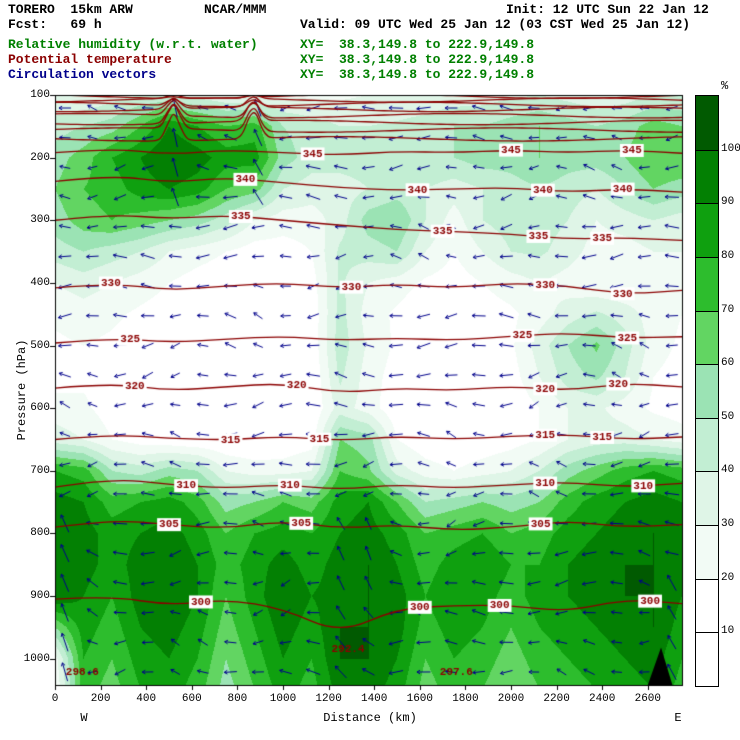 The height and width of the screenshot is (740, 740). Describe the element at coordinates (70, 9) in the screenshot. I see `model-title: TORERO 15km ARW` at that location.